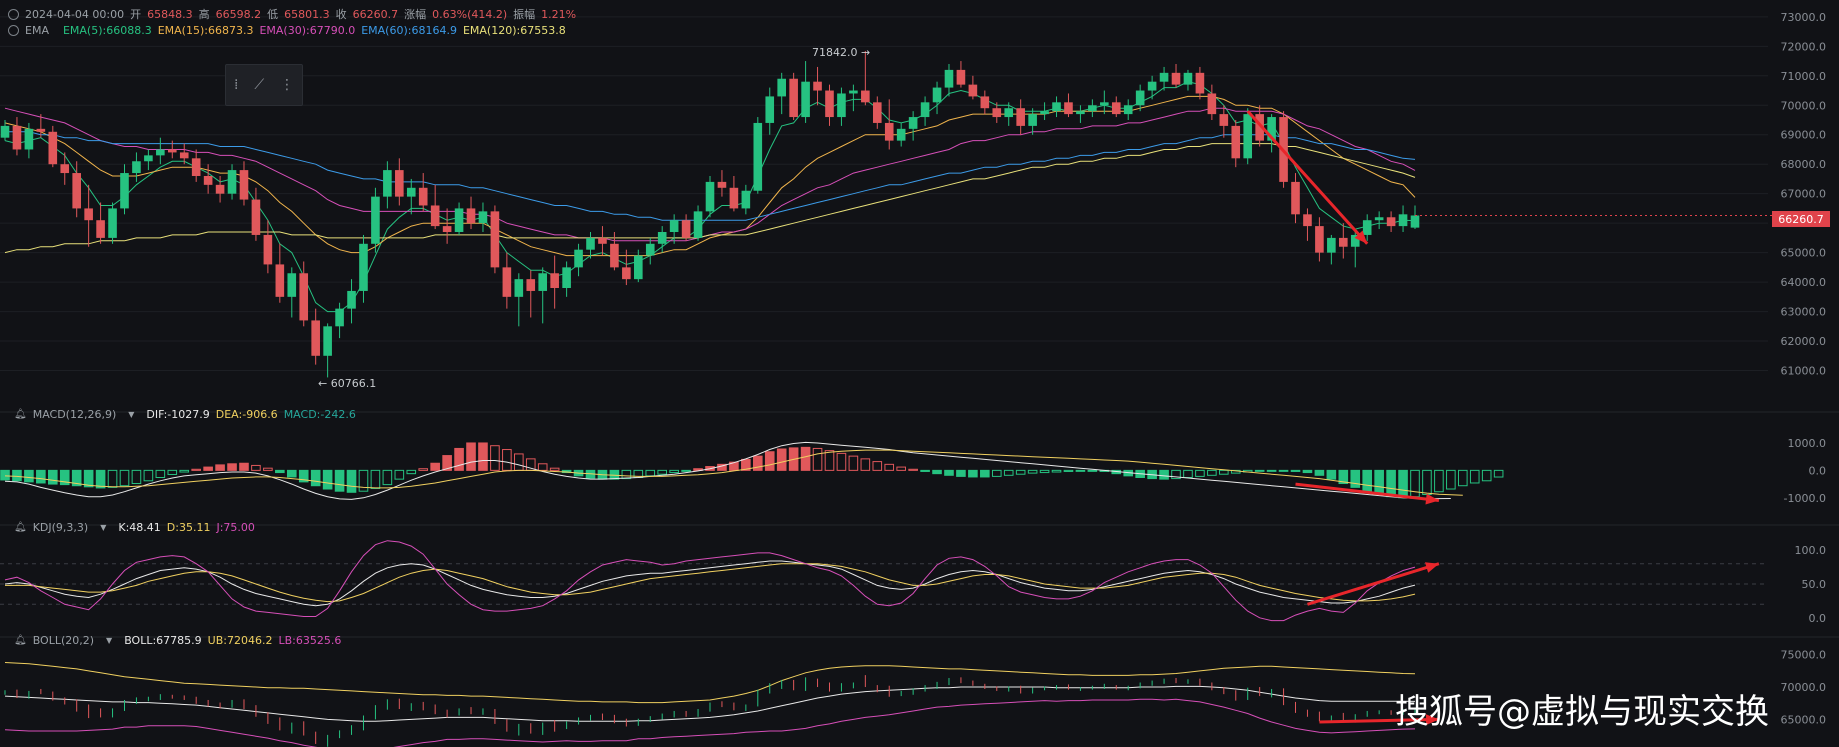 The image size is (1839, 747). Describe the element at coordinates (13, 30) in the screenshot. I see `ema-toggle-icon` at that location.